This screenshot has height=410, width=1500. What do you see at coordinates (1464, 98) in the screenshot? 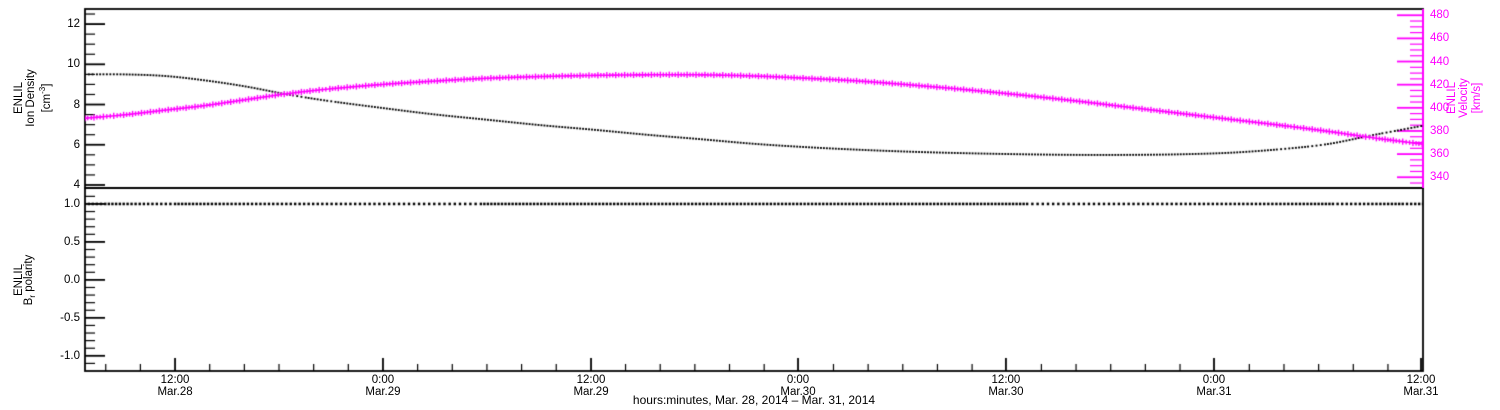
I see `velocity-axis-label-name: Velocity` at bounding box center [1464, 98].